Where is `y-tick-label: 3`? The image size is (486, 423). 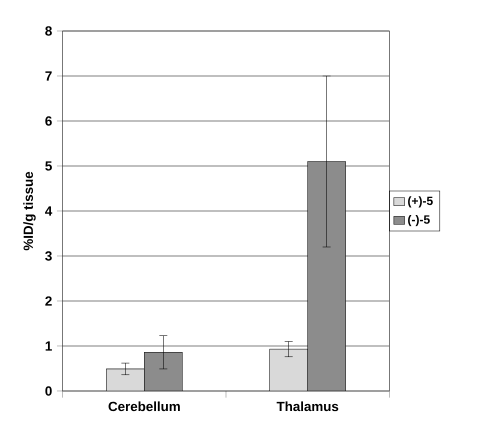 y-tick-label: 3 is located at coordinates (48, 256).